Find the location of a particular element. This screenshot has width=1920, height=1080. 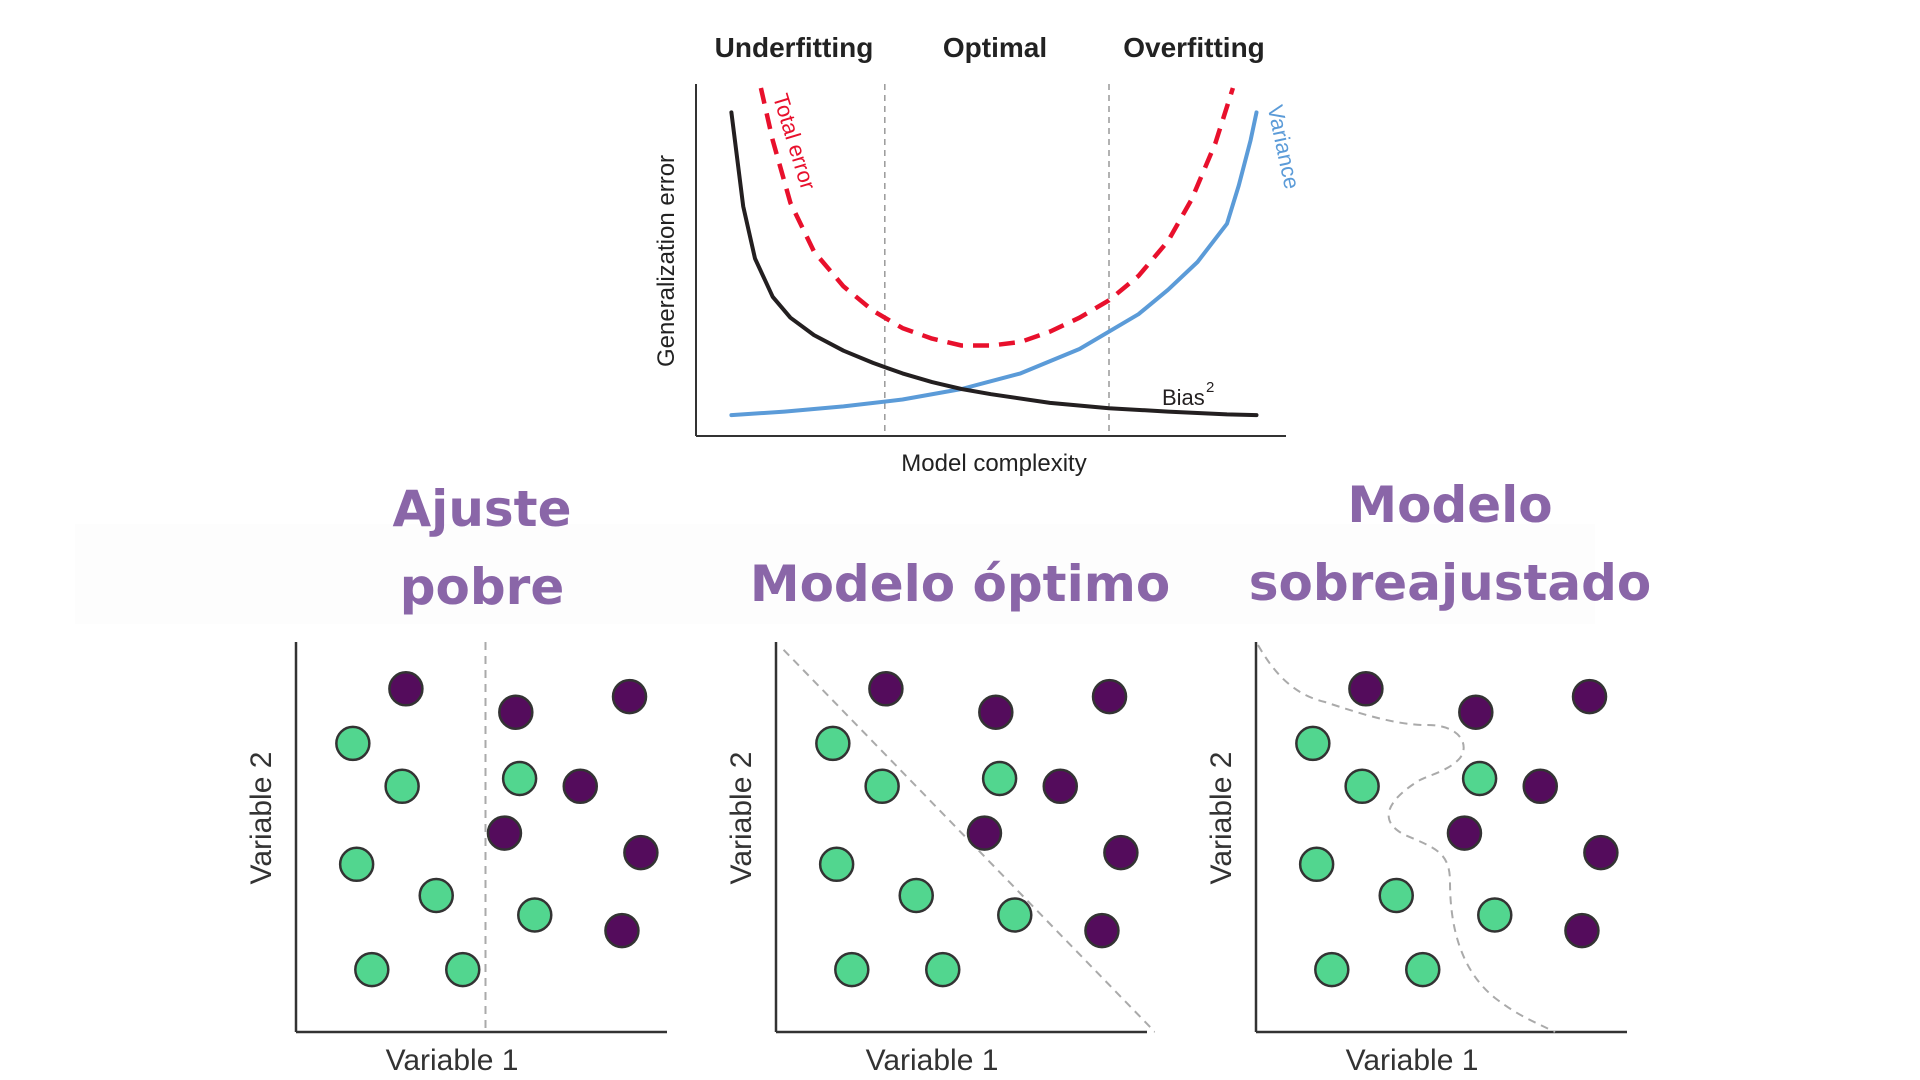

phase-label-0: Underfitting is located at coordinates (794, 47).